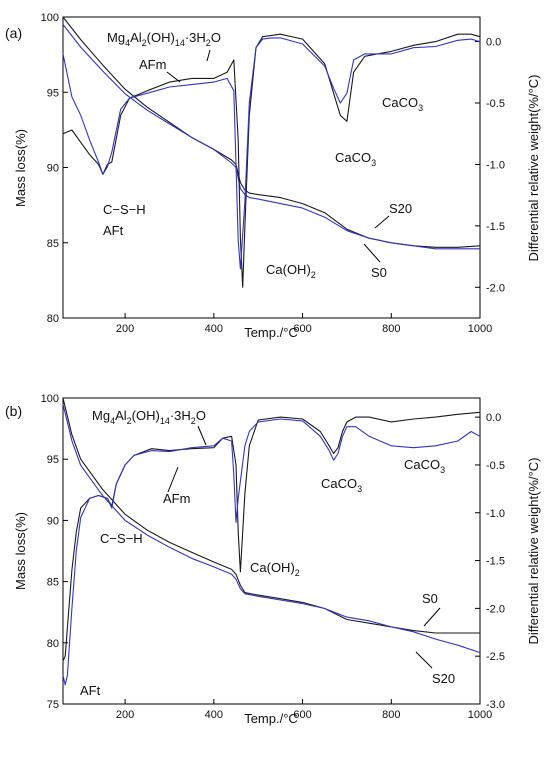 This screenshot has height=766, width=550. What do you see at coordinates (13, 411) in the screenshot?
I see `panel-label: (b)` at bounding box center [13, 411].